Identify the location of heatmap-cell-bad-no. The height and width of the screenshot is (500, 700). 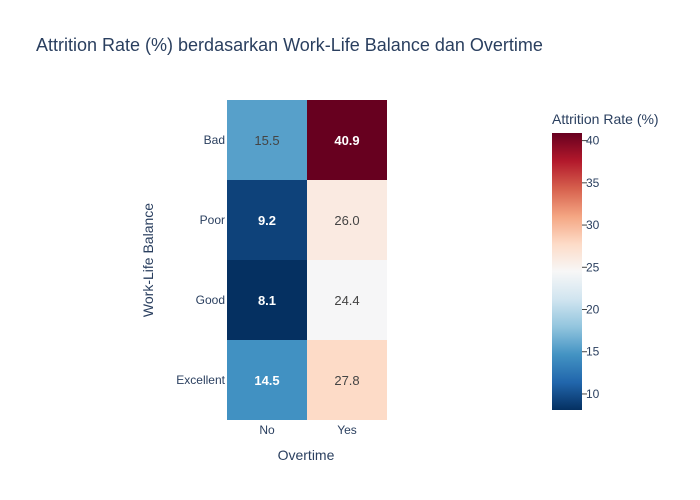
(267, 140).